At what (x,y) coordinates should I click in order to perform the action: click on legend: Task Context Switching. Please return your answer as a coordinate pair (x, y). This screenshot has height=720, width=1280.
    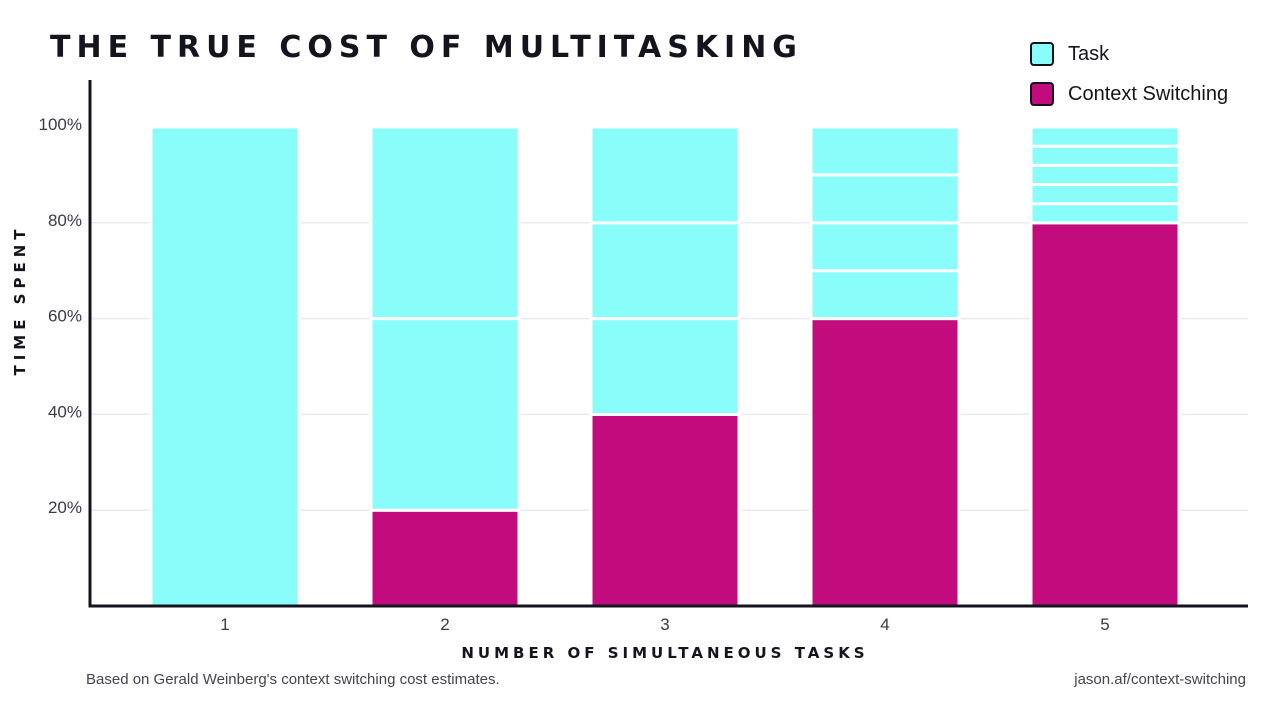
    Looking at the image, I should click on (1129, 80).